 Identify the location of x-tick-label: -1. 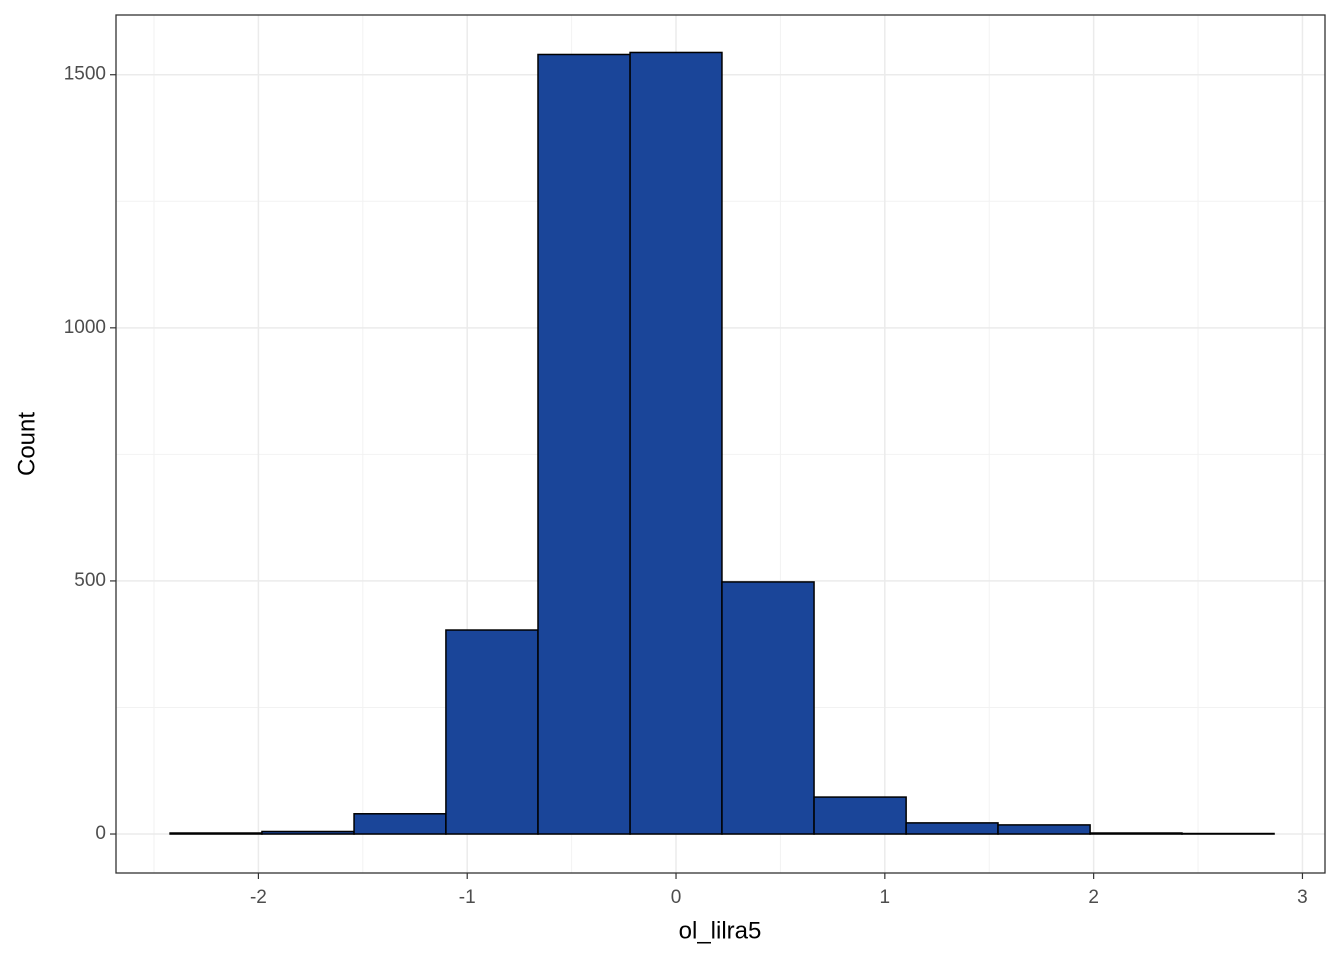
(467, 897).